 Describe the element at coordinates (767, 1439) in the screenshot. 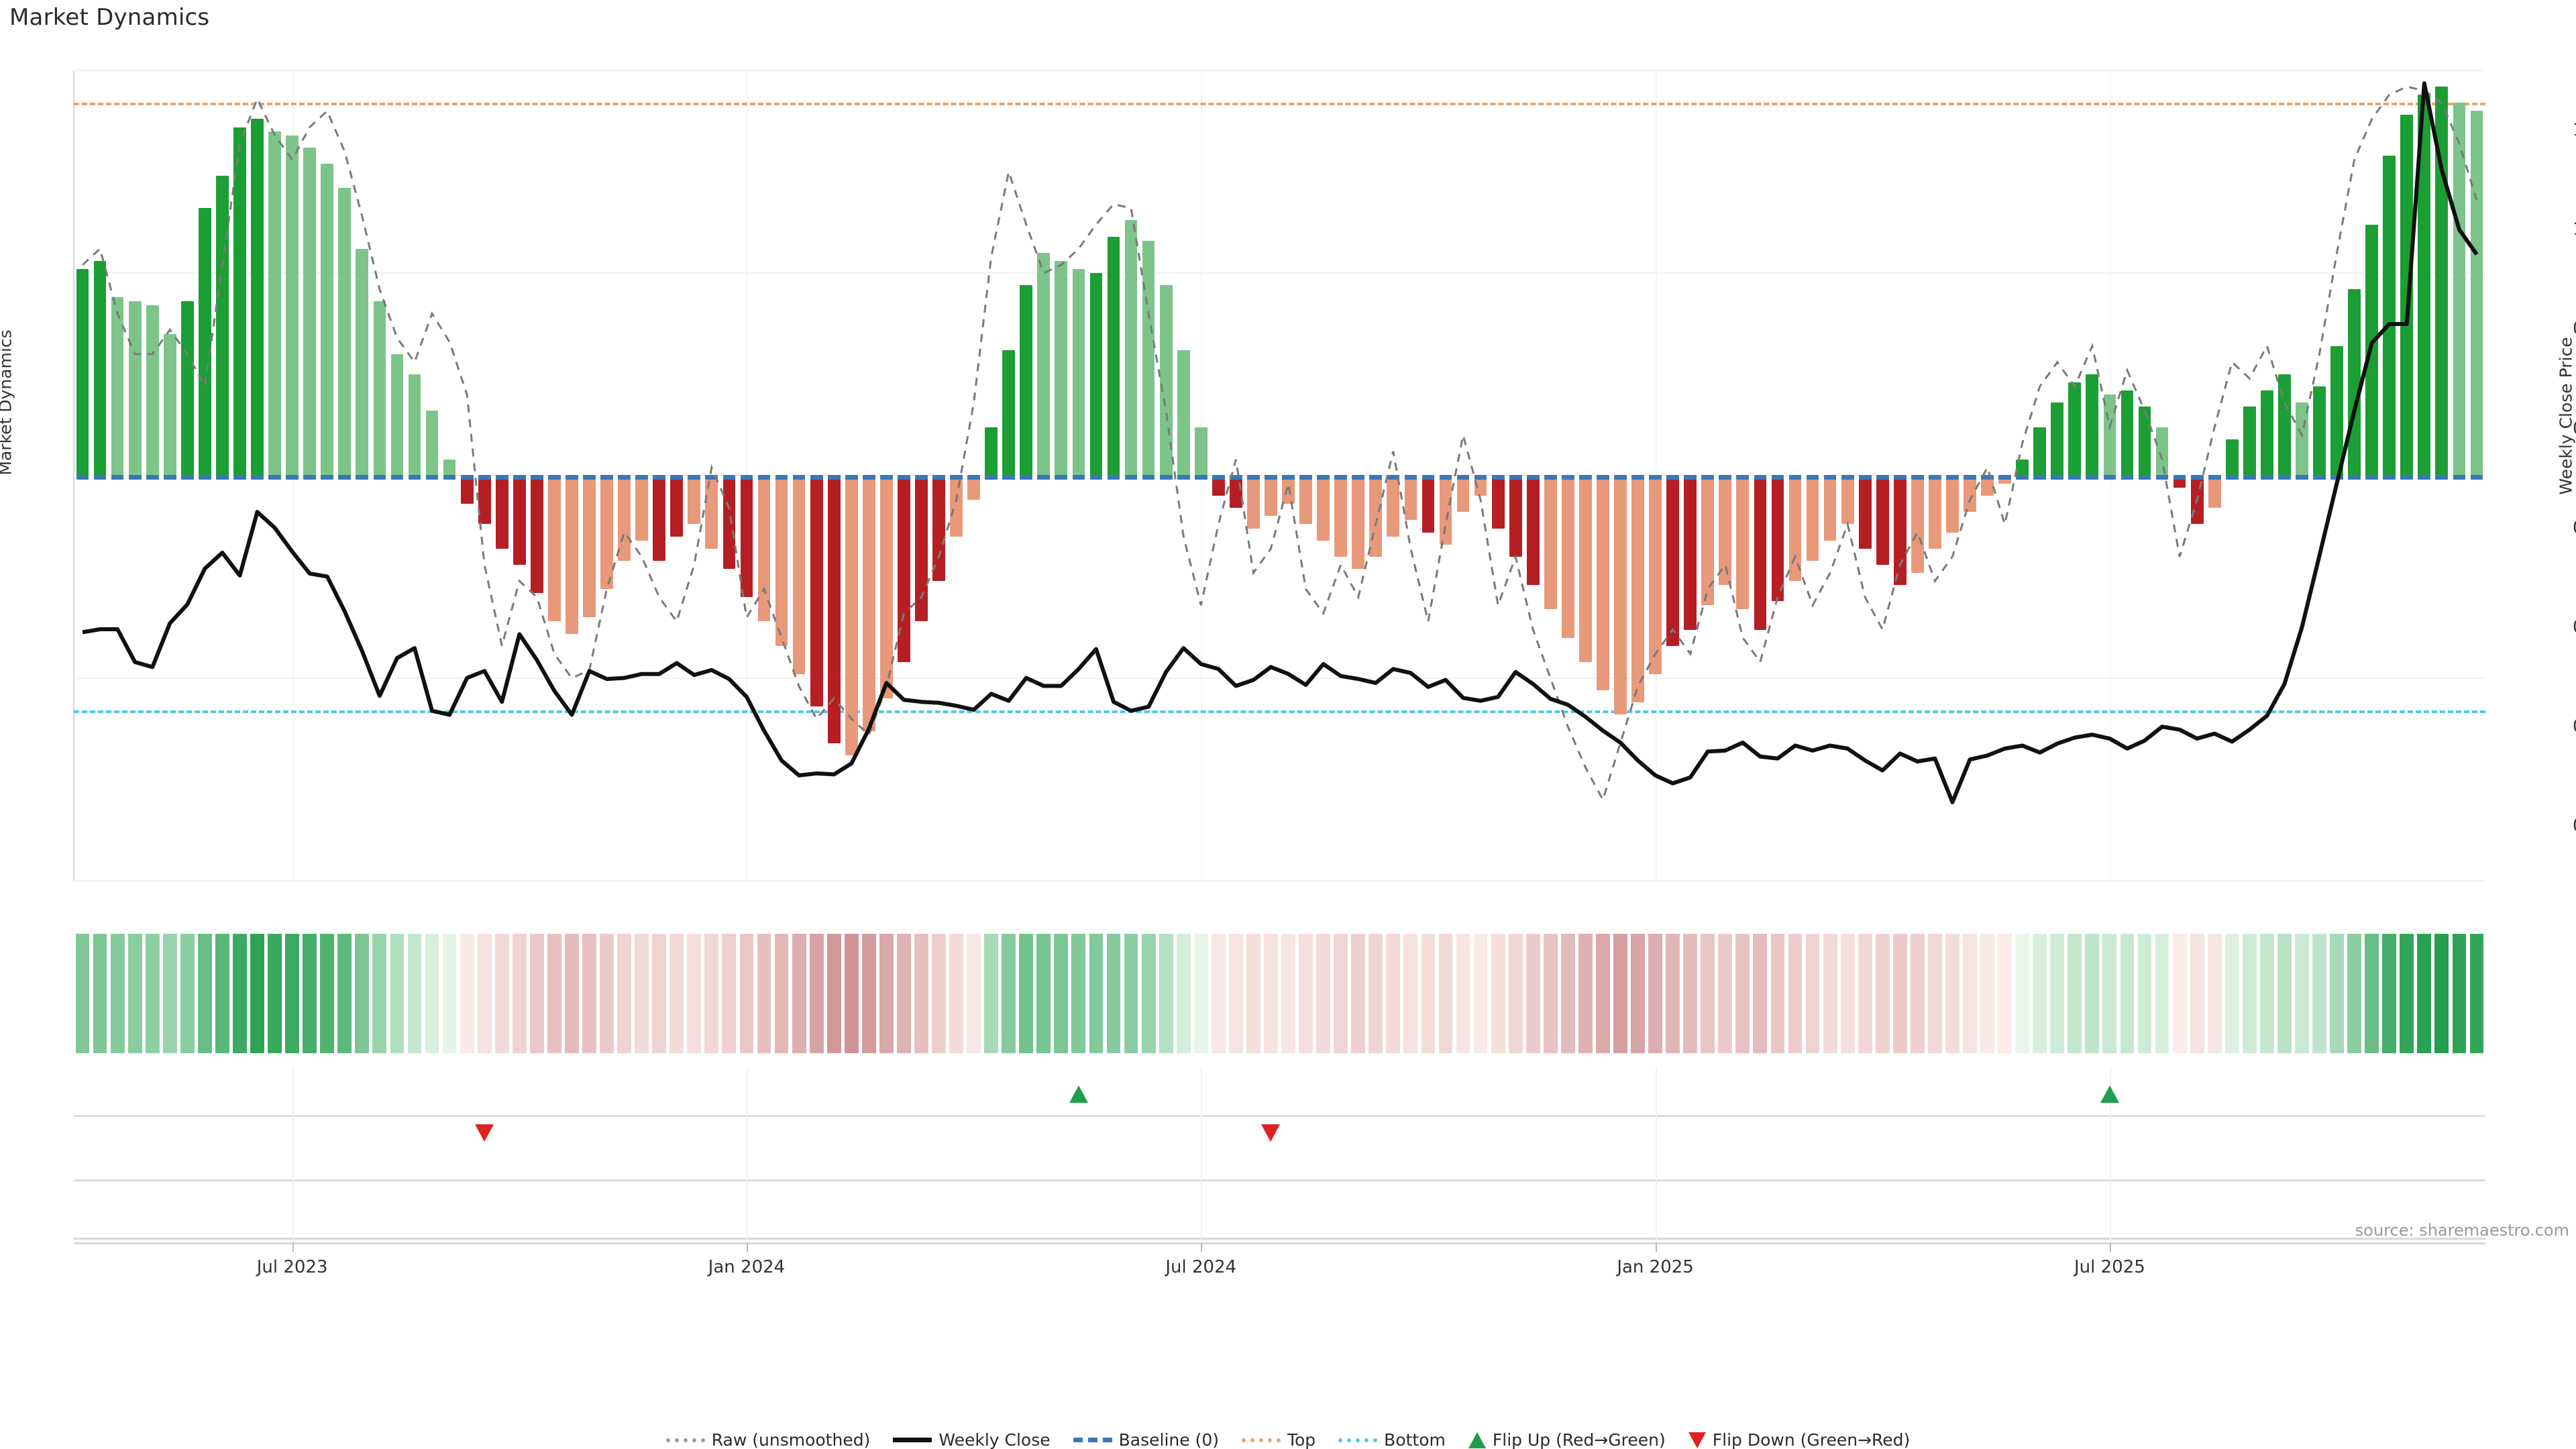

I see `legend-item: Raw (unsmoothed)` at that location.